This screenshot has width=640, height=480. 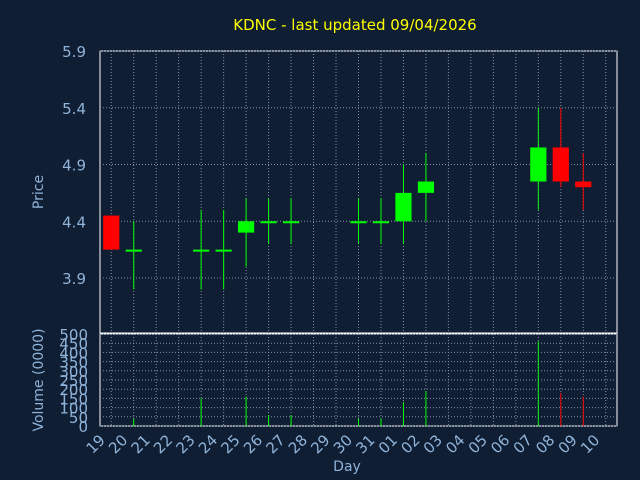 I want to click on price-tick-label: 5.4, so click(x=74, y=109).